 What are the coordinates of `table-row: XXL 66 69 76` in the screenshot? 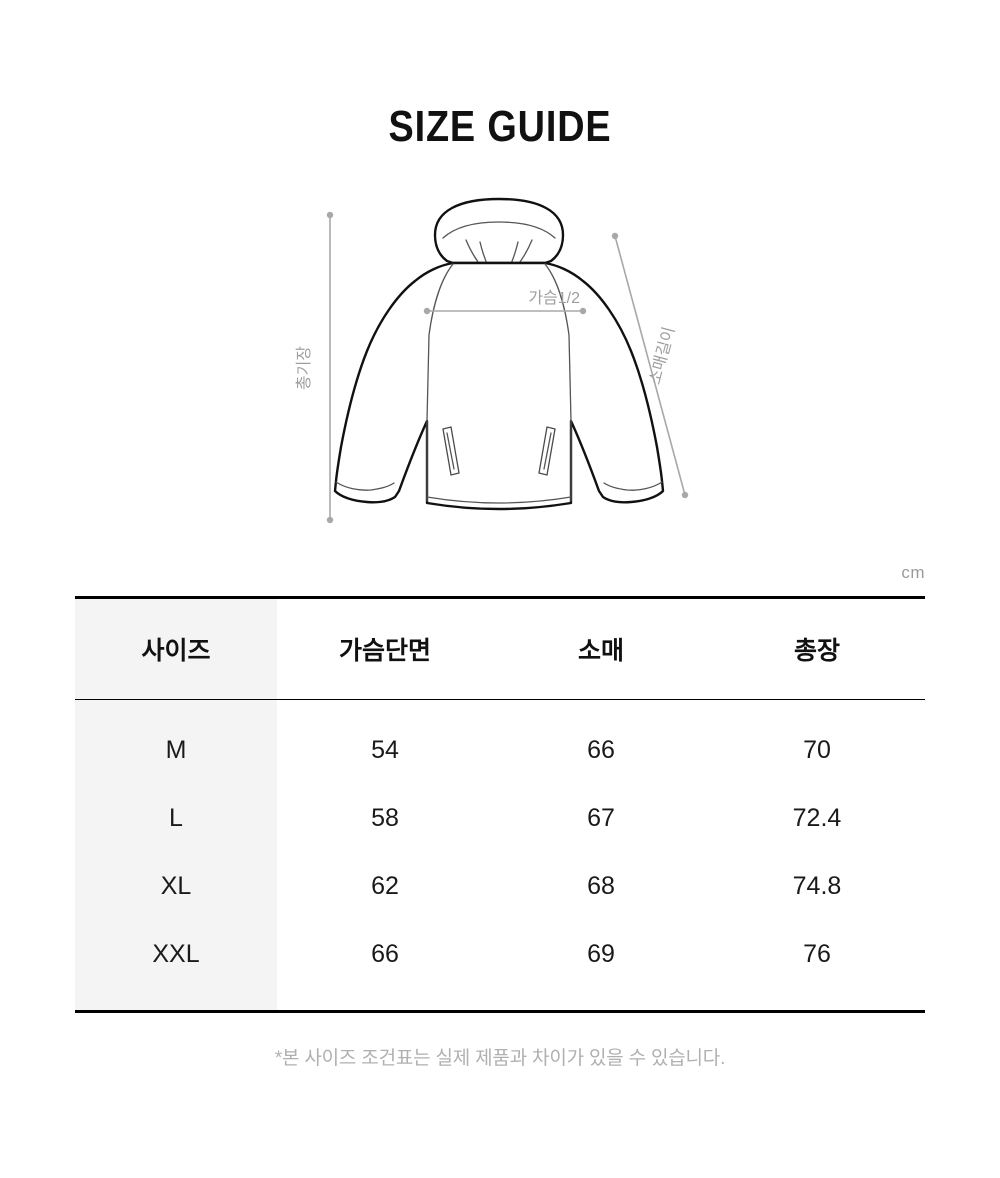 It's located at (500, 966).